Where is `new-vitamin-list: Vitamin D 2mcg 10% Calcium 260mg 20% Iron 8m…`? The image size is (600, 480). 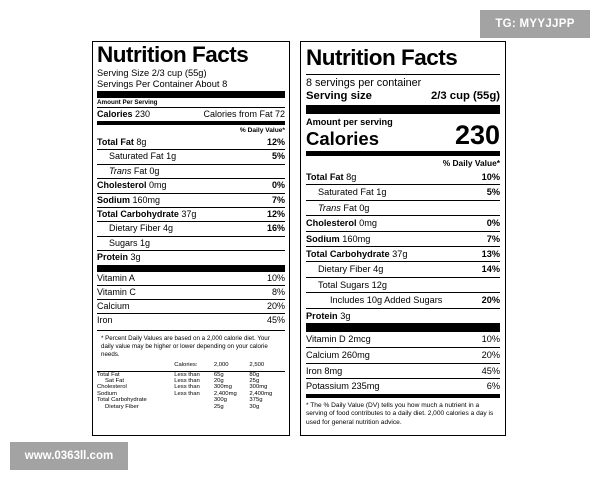
new-vitamin-list: Vitamin D 2mcg 10% Calcium 260mg 20% Iron 8m… is located at coordinates (403, 363).